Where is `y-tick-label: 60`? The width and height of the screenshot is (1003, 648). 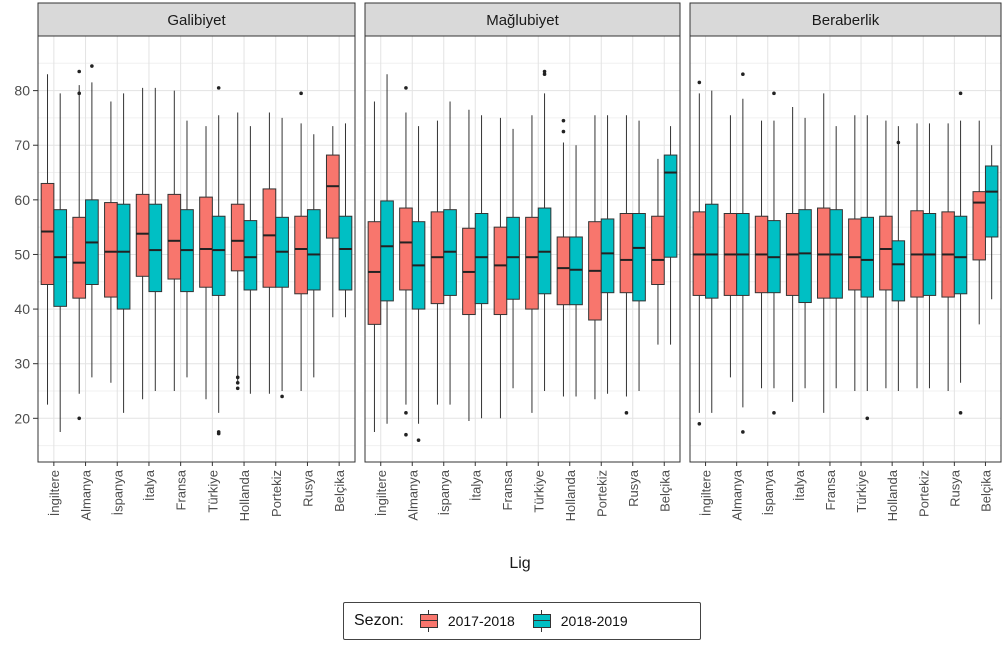 y-tick-label: 60 is located at coordinates (22, 200).